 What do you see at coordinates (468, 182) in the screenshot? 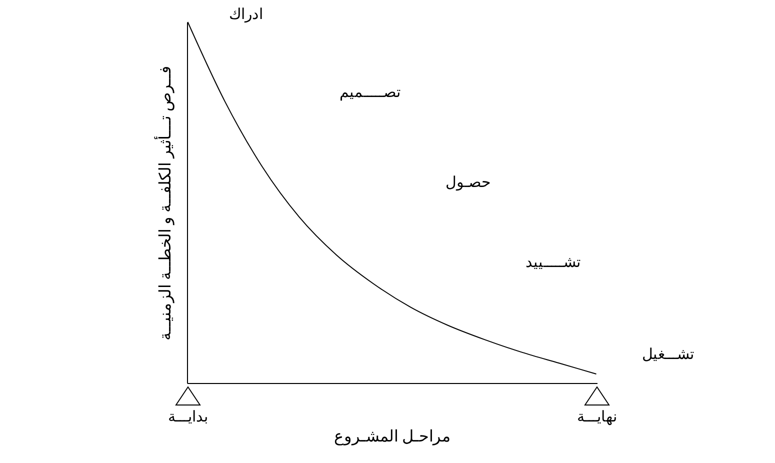
I see `annotation: حصـول` at bounding box center [468, 182].